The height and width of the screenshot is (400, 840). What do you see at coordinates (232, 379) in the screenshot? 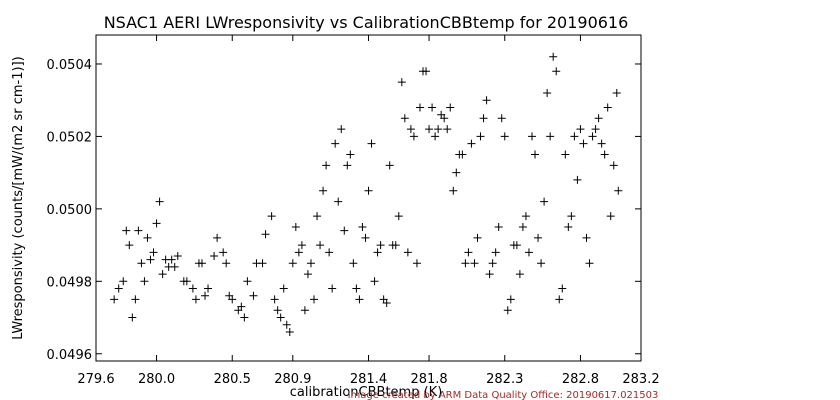
I see `x-tick-label: 280.5` at bounding box center [232, 379].